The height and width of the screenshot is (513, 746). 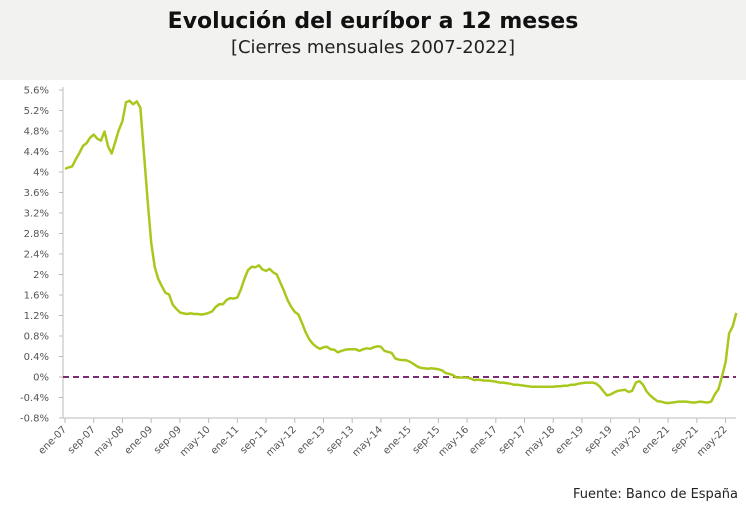 I want to click on x-tick-label: ene-09, so click(x=139, y=440).